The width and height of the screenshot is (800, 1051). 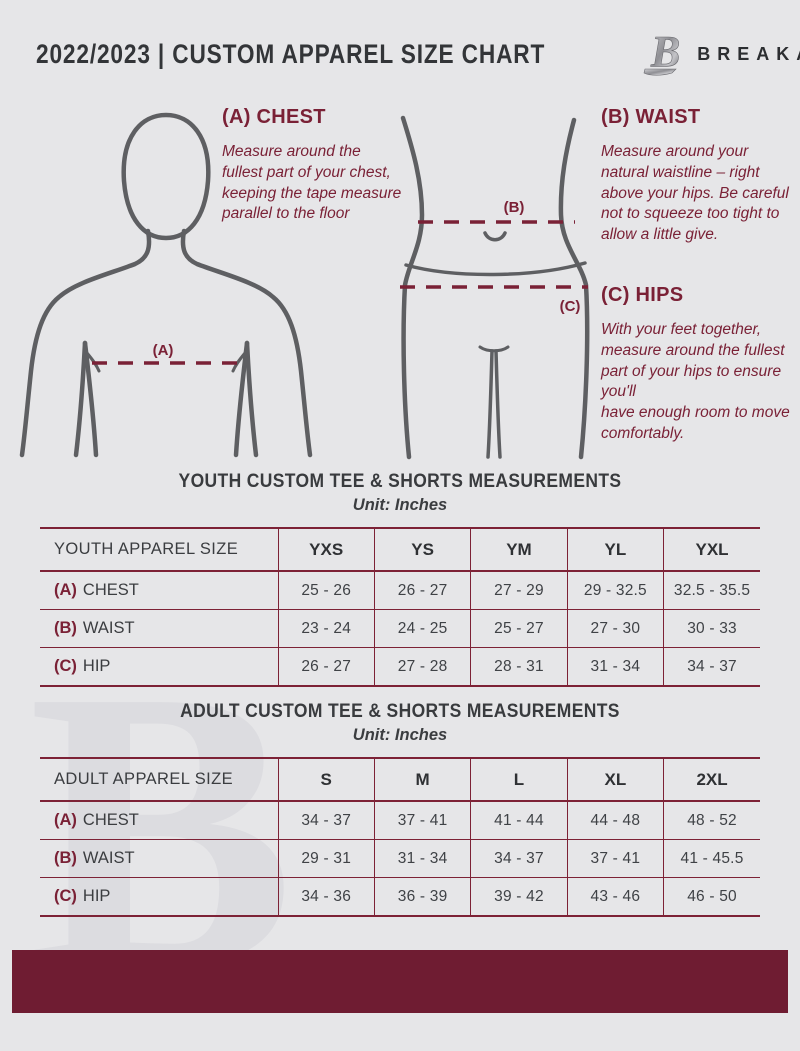 I want to click on adult-hip-xl: 43 - 46, so click(x=615, y=896).